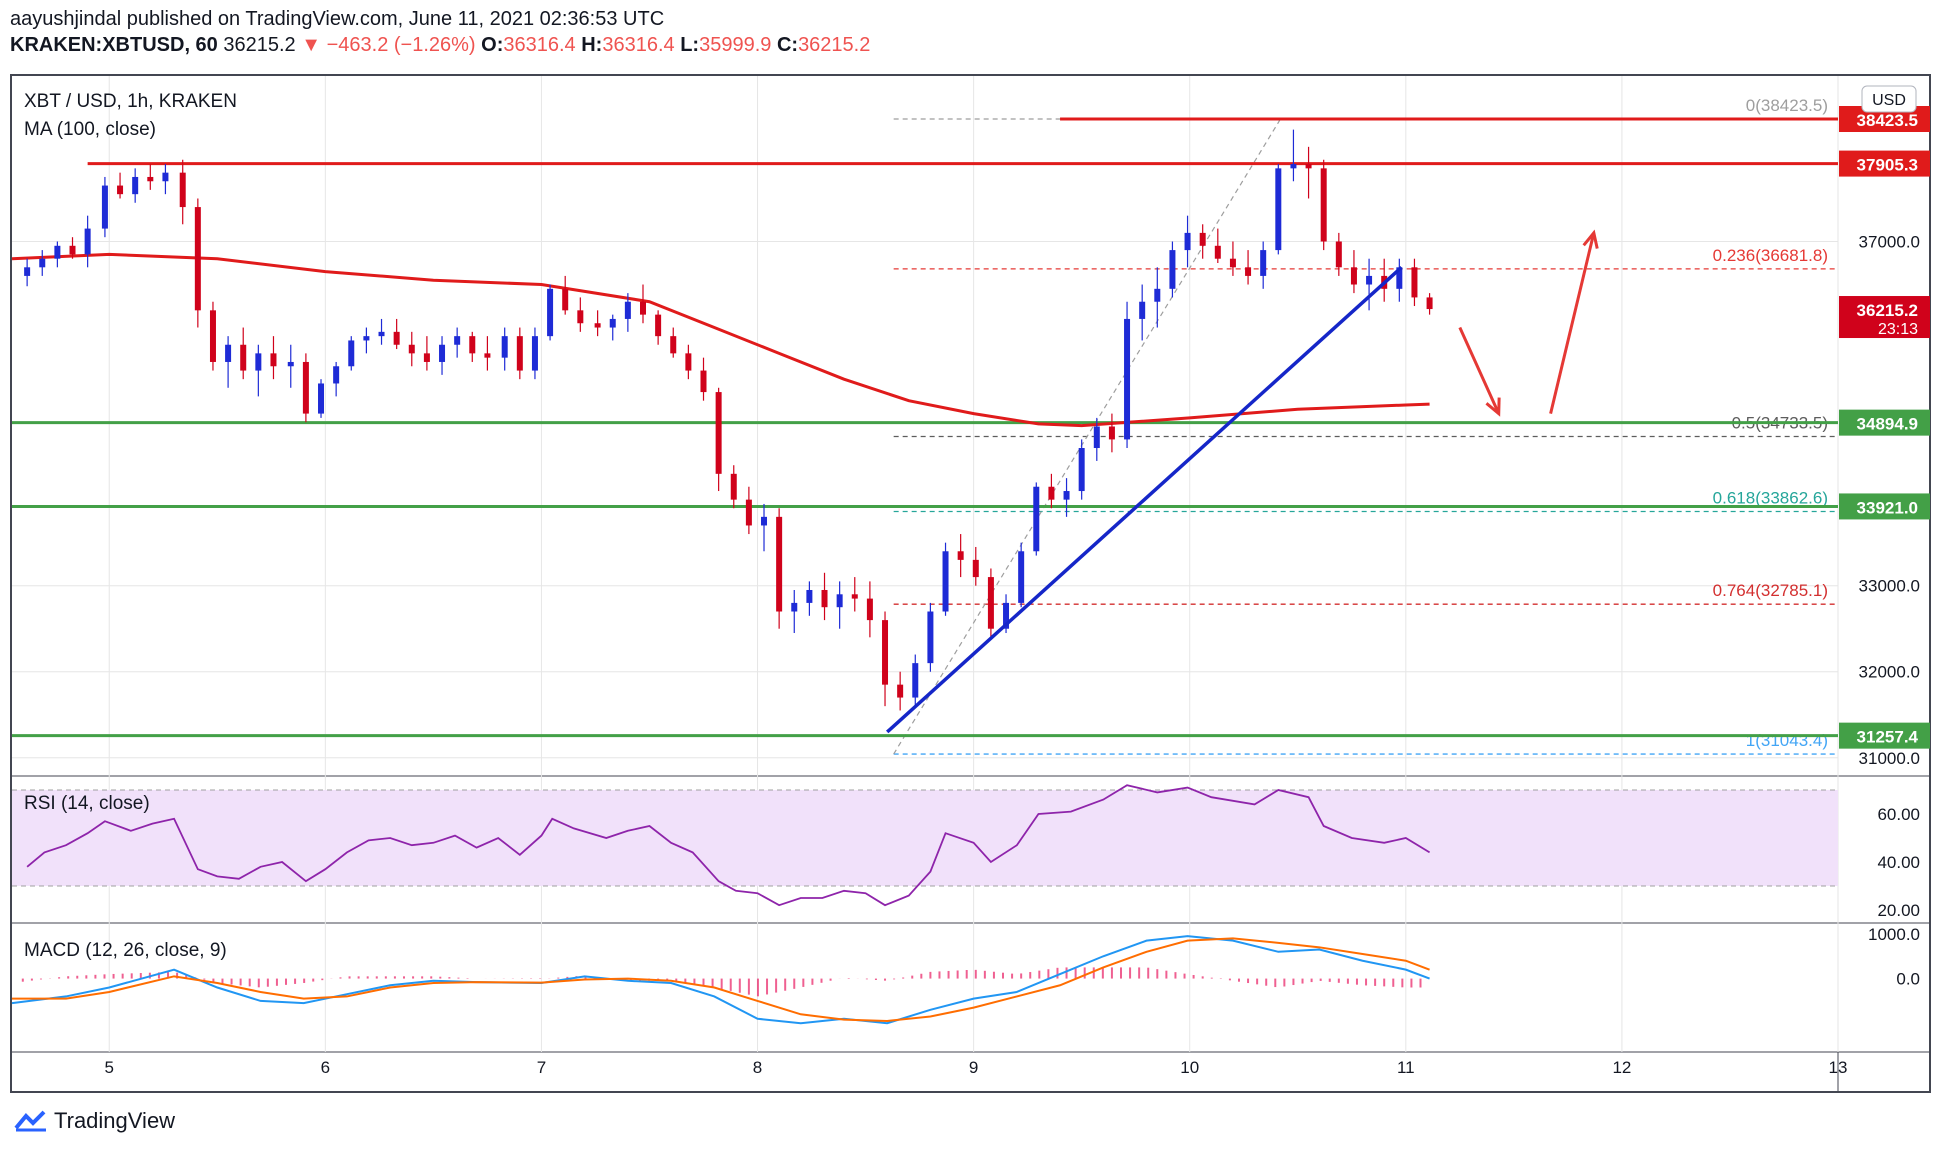 The image size is (1943, 1149). I want to click on macd-tick-label: 1000.0, so click(1894, 934).